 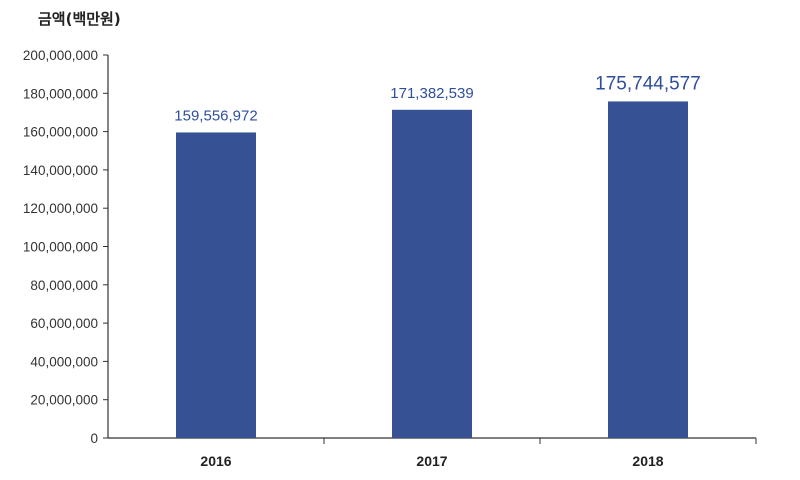 I want to click on y-tick-label: 0, so click(x=94, y=438).